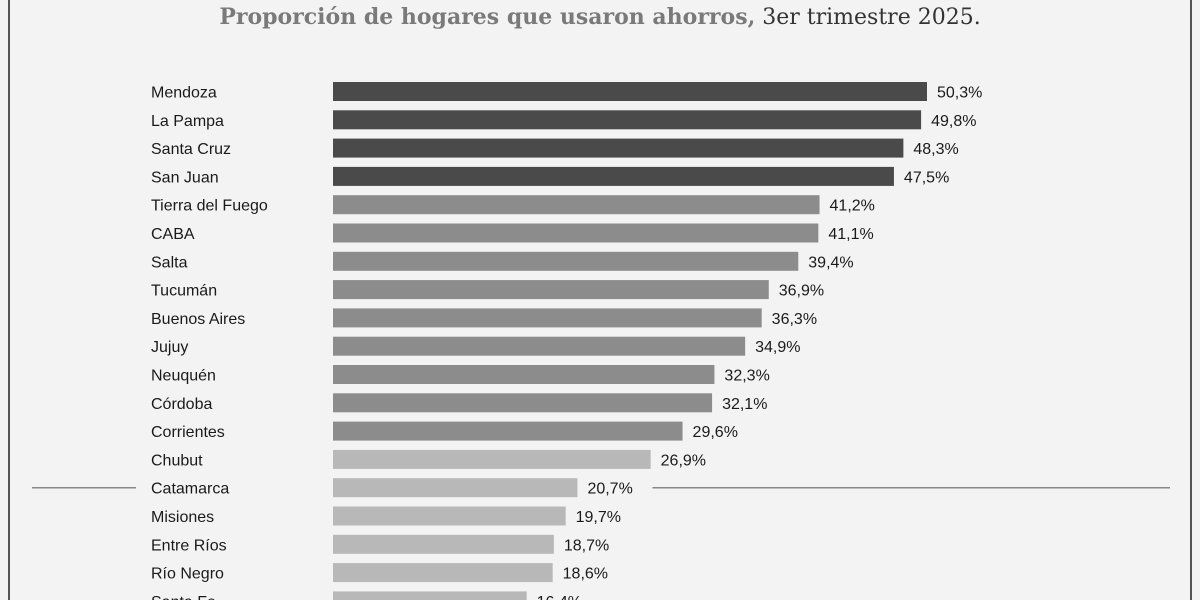 The image size is (1200, 600). I want to click on value-label: 26,9%, so click(683, 460).